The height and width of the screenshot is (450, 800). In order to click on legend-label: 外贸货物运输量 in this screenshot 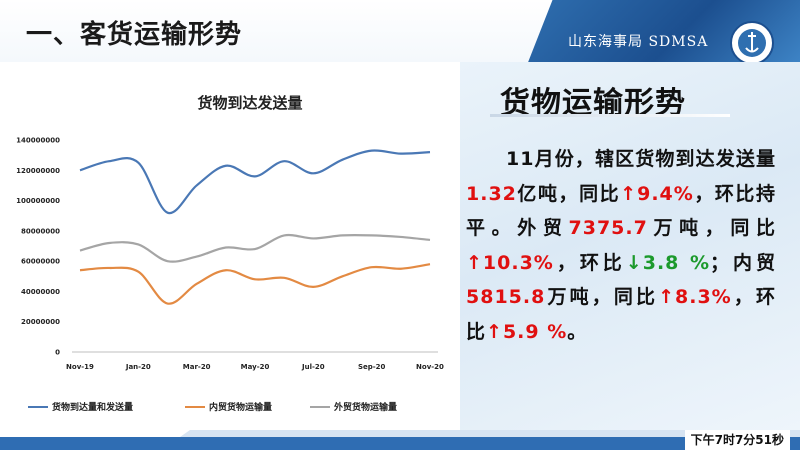, I will do `click(365, 407)`.